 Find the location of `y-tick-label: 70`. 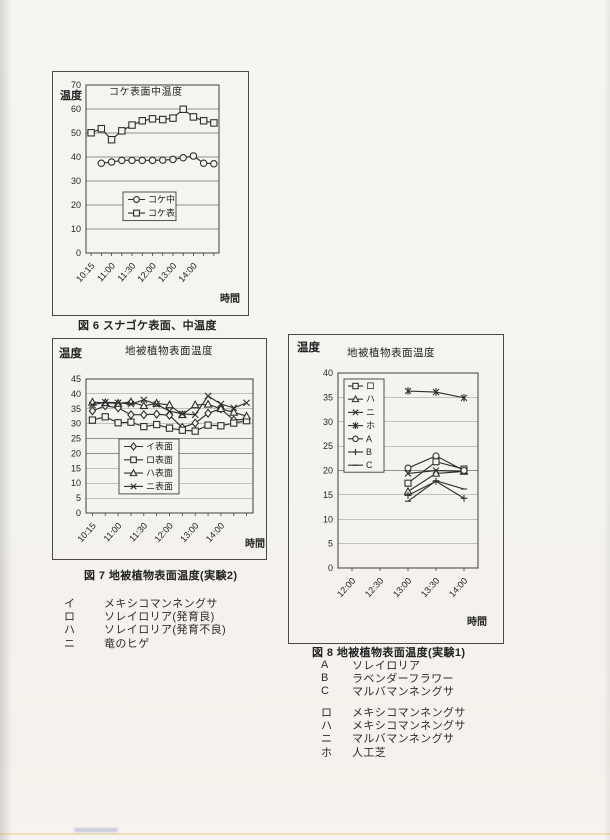

y-tick-label: 70 is located at coordinates (76, 85).